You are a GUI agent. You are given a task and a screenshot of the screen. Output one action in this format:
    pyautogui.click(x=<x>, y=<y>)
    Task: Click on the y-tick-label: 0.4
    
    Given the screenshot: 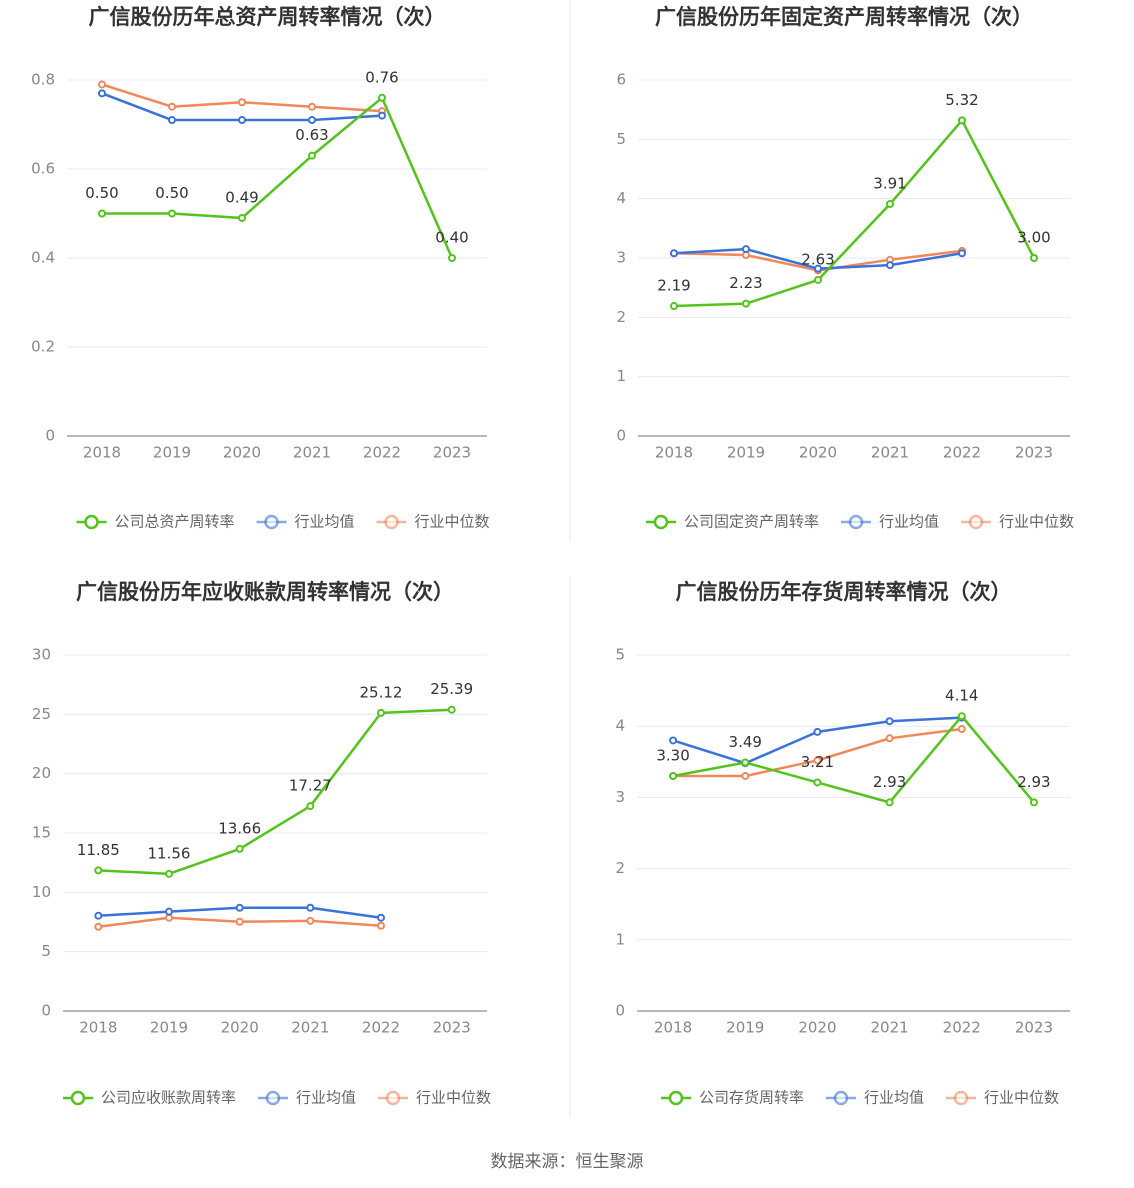 What is the action you would take?
    pyautogui.click(x=43, y=258)
    